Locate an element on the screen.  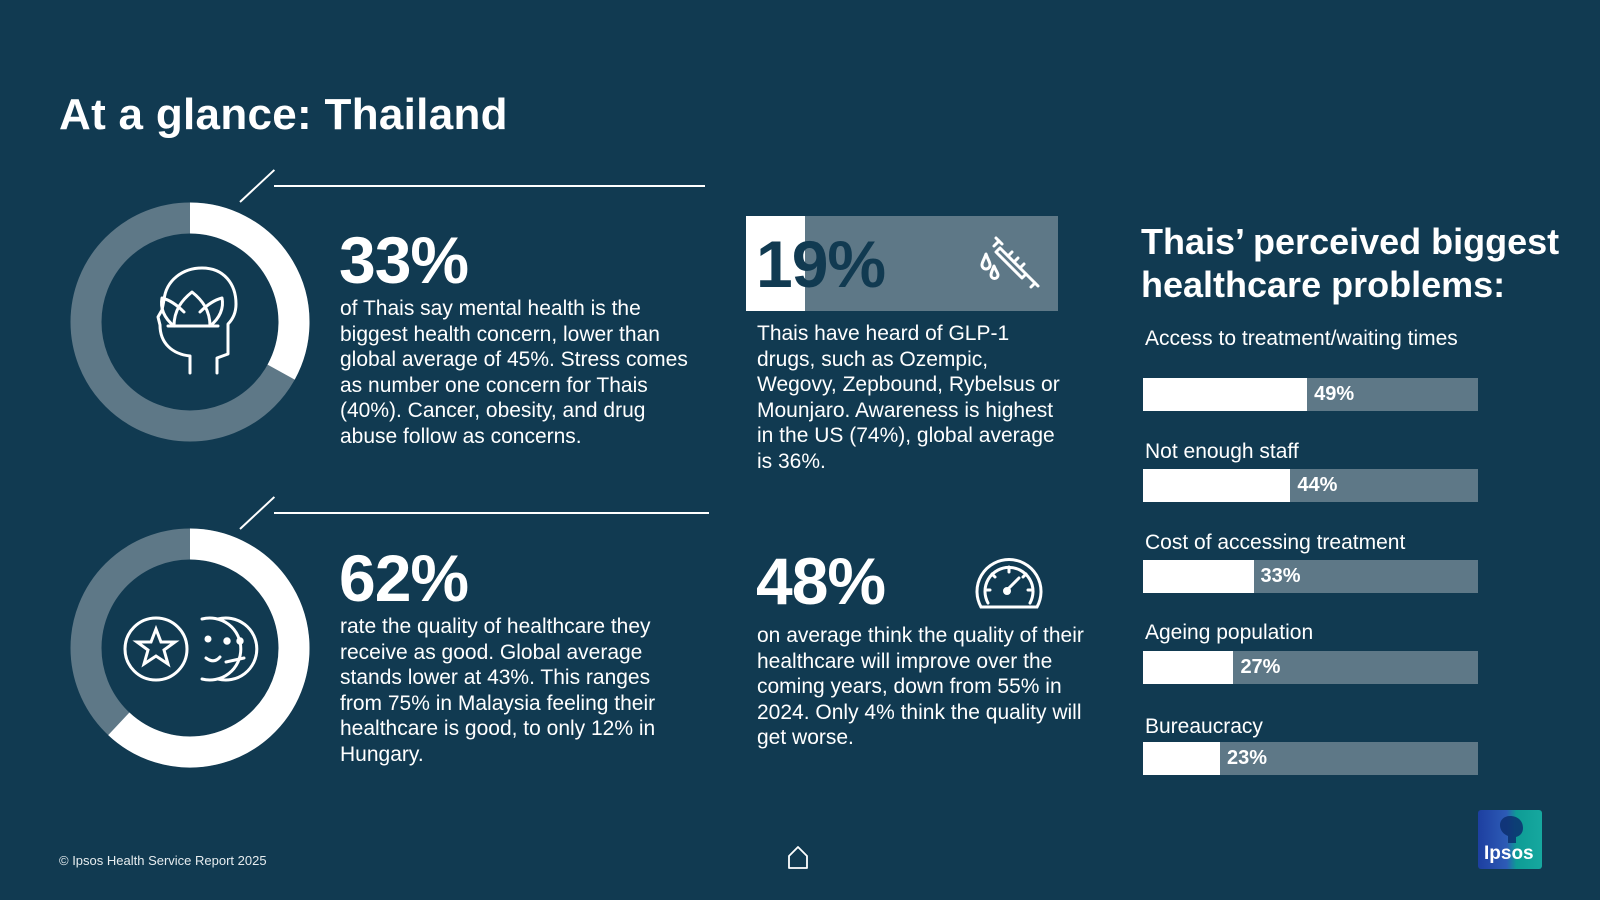
bar-value-label: 49% is located at coordinates (1334, 394).